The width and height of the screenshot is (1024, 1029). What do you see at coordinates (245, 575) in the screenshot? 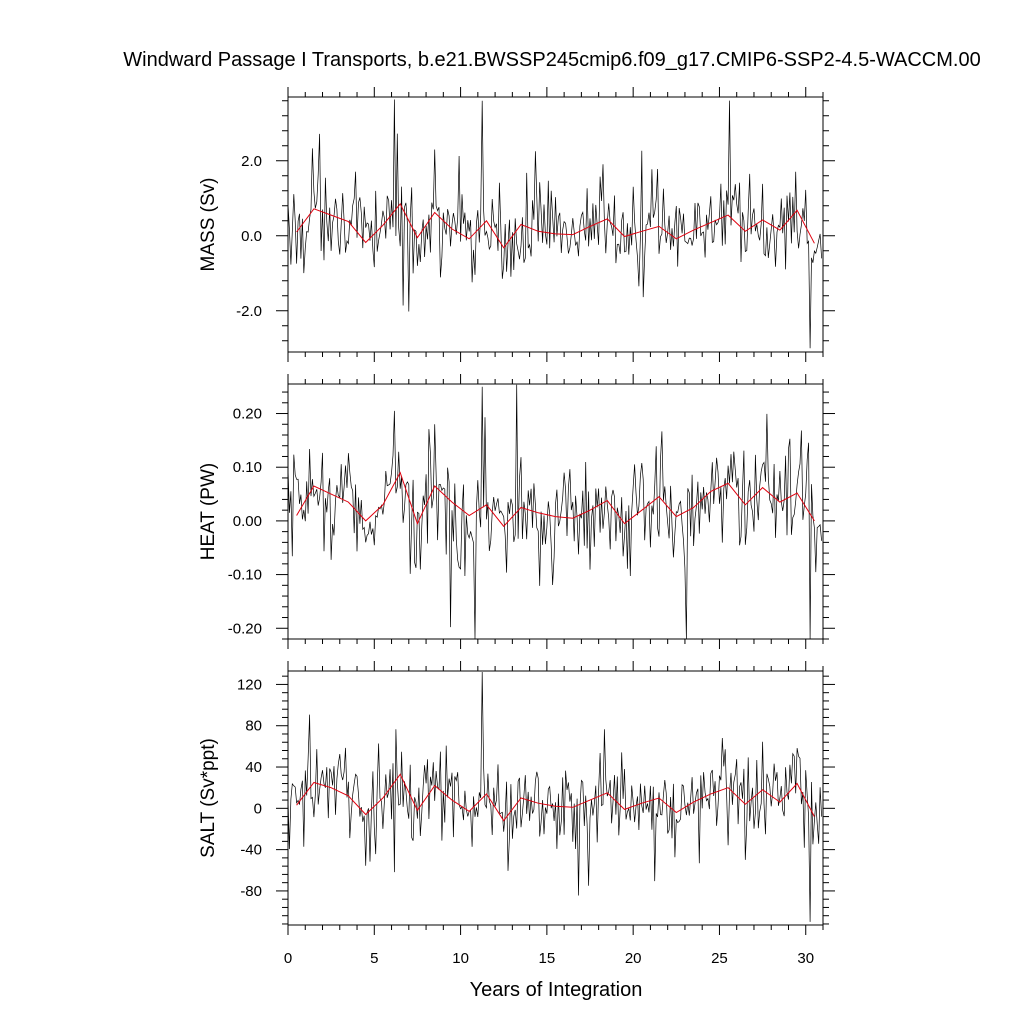
I see `y-tick-label: -0.10` at bounding box center [245, 575].